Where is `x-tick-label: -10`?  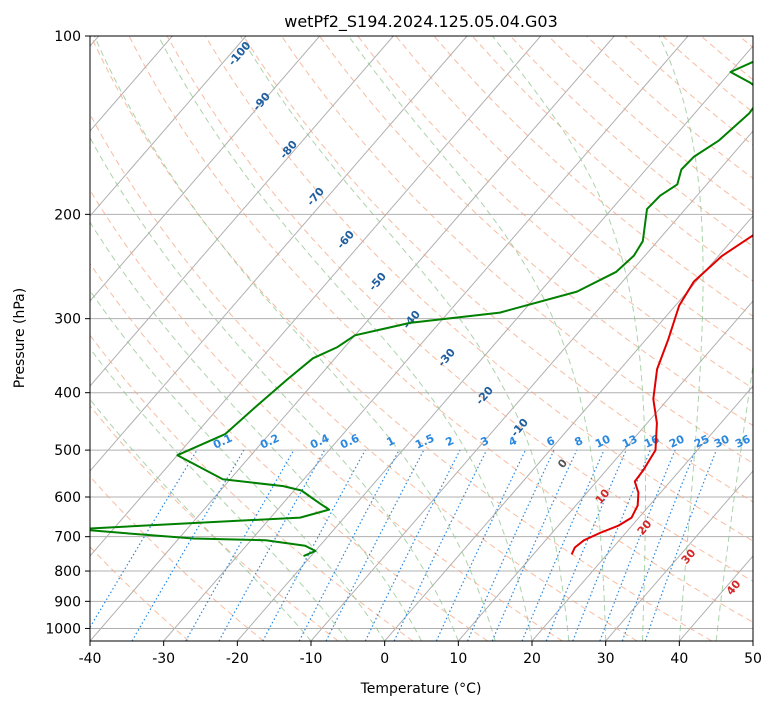
x-tick-label: -10 is located at coordinates (311, 659).